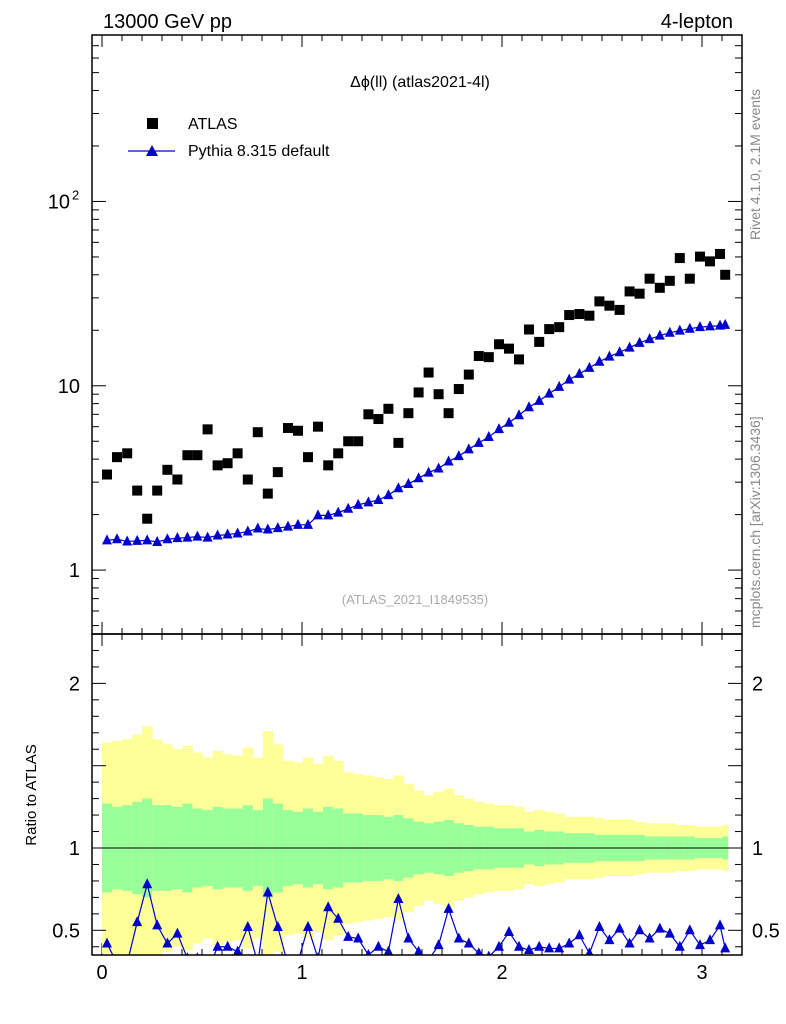  Describe the element at coordinates (420, 82) in the screenshot. I see `chart-title: Δϕ(ll) (atlas2021-4l)` at that location.